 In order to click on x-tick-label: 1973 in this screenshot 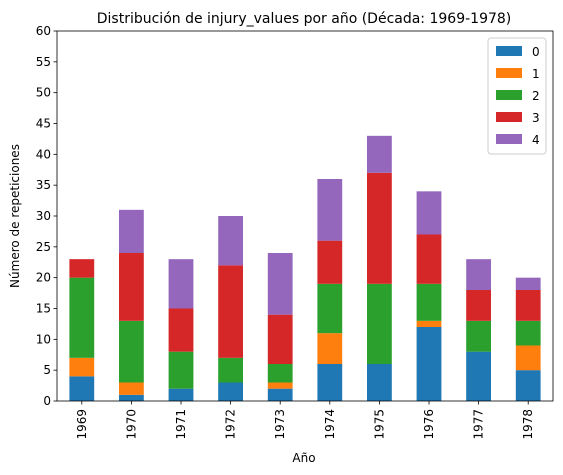, I will do `click(280, 424)`.